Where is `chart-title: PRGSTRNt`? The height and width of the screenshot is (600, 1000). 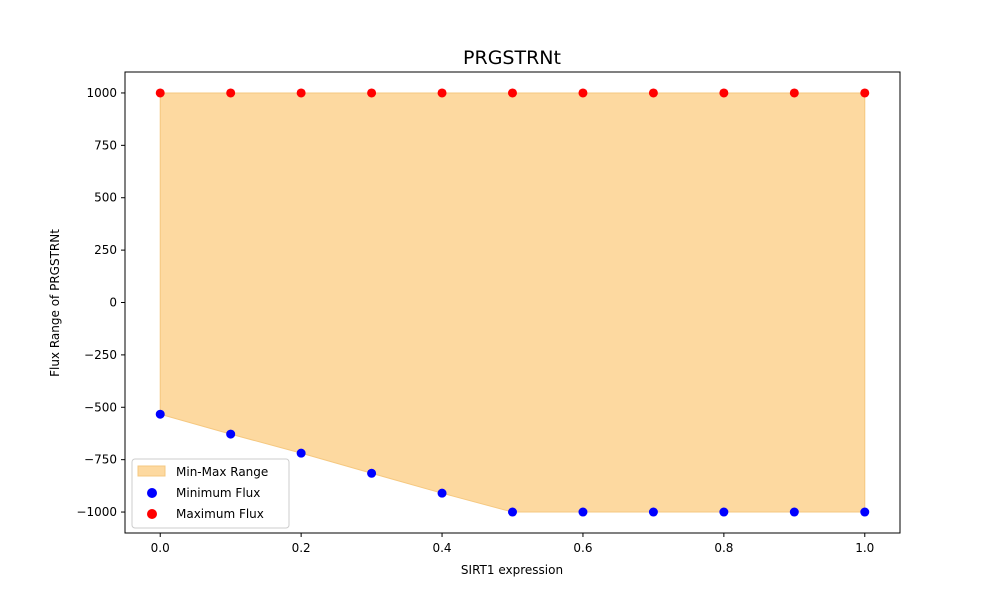 chart-title: PRGSTRNt is located at coordinates (512, 58).